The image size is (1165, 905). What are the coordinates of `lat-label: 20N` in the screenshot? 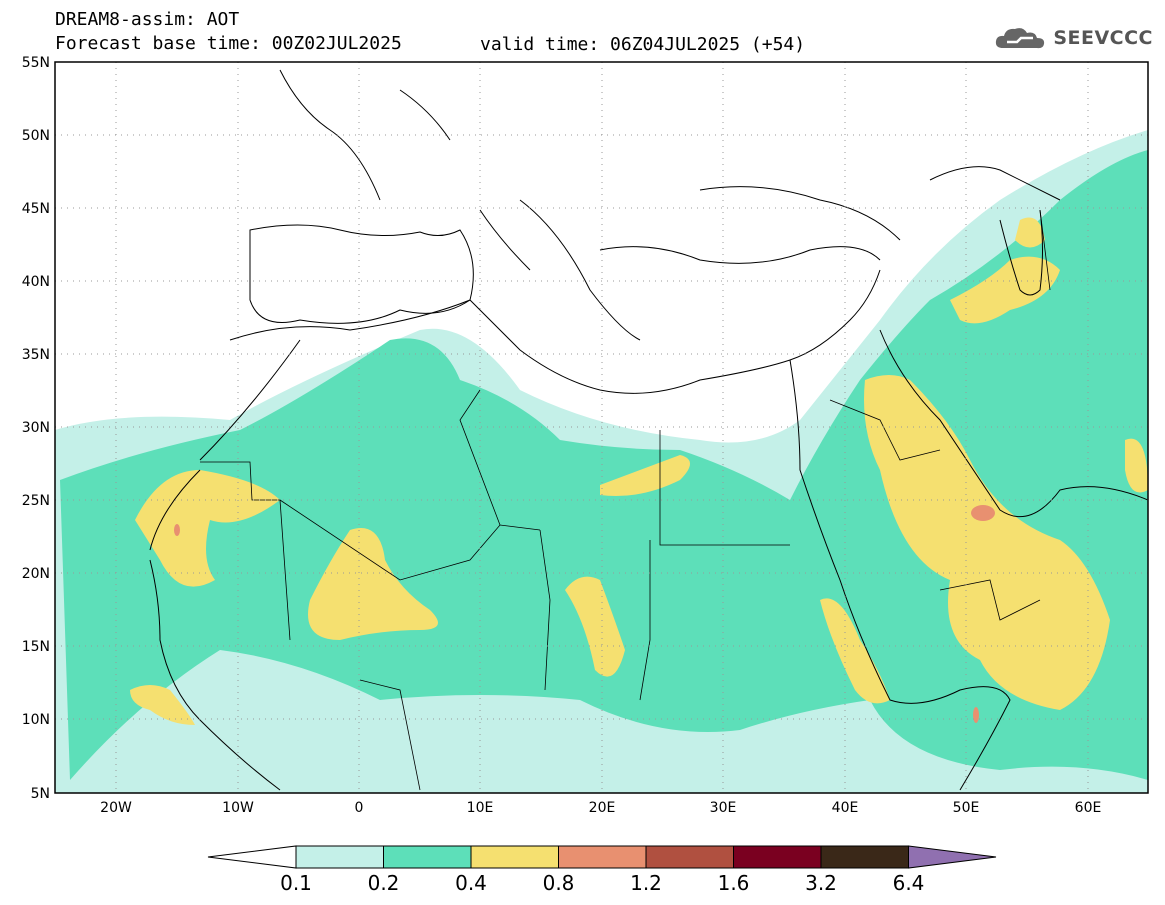 It's located at (36, 574).